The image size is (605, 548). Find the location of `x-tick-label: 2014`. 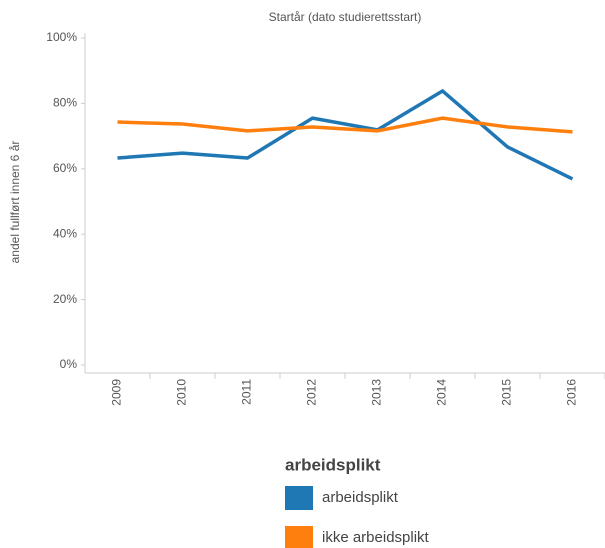

x-tick-label: 2014 is located at coordinates (442, 392).